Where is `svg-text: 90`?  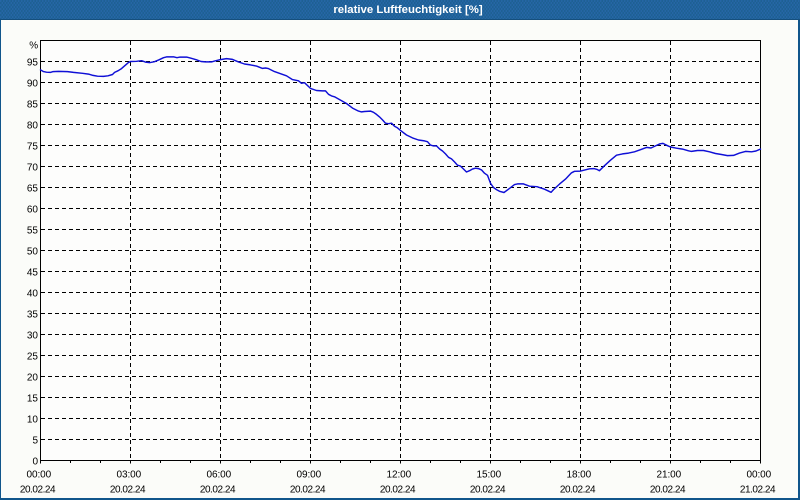 svg-text: 90 is located at coordinates (33, 84).